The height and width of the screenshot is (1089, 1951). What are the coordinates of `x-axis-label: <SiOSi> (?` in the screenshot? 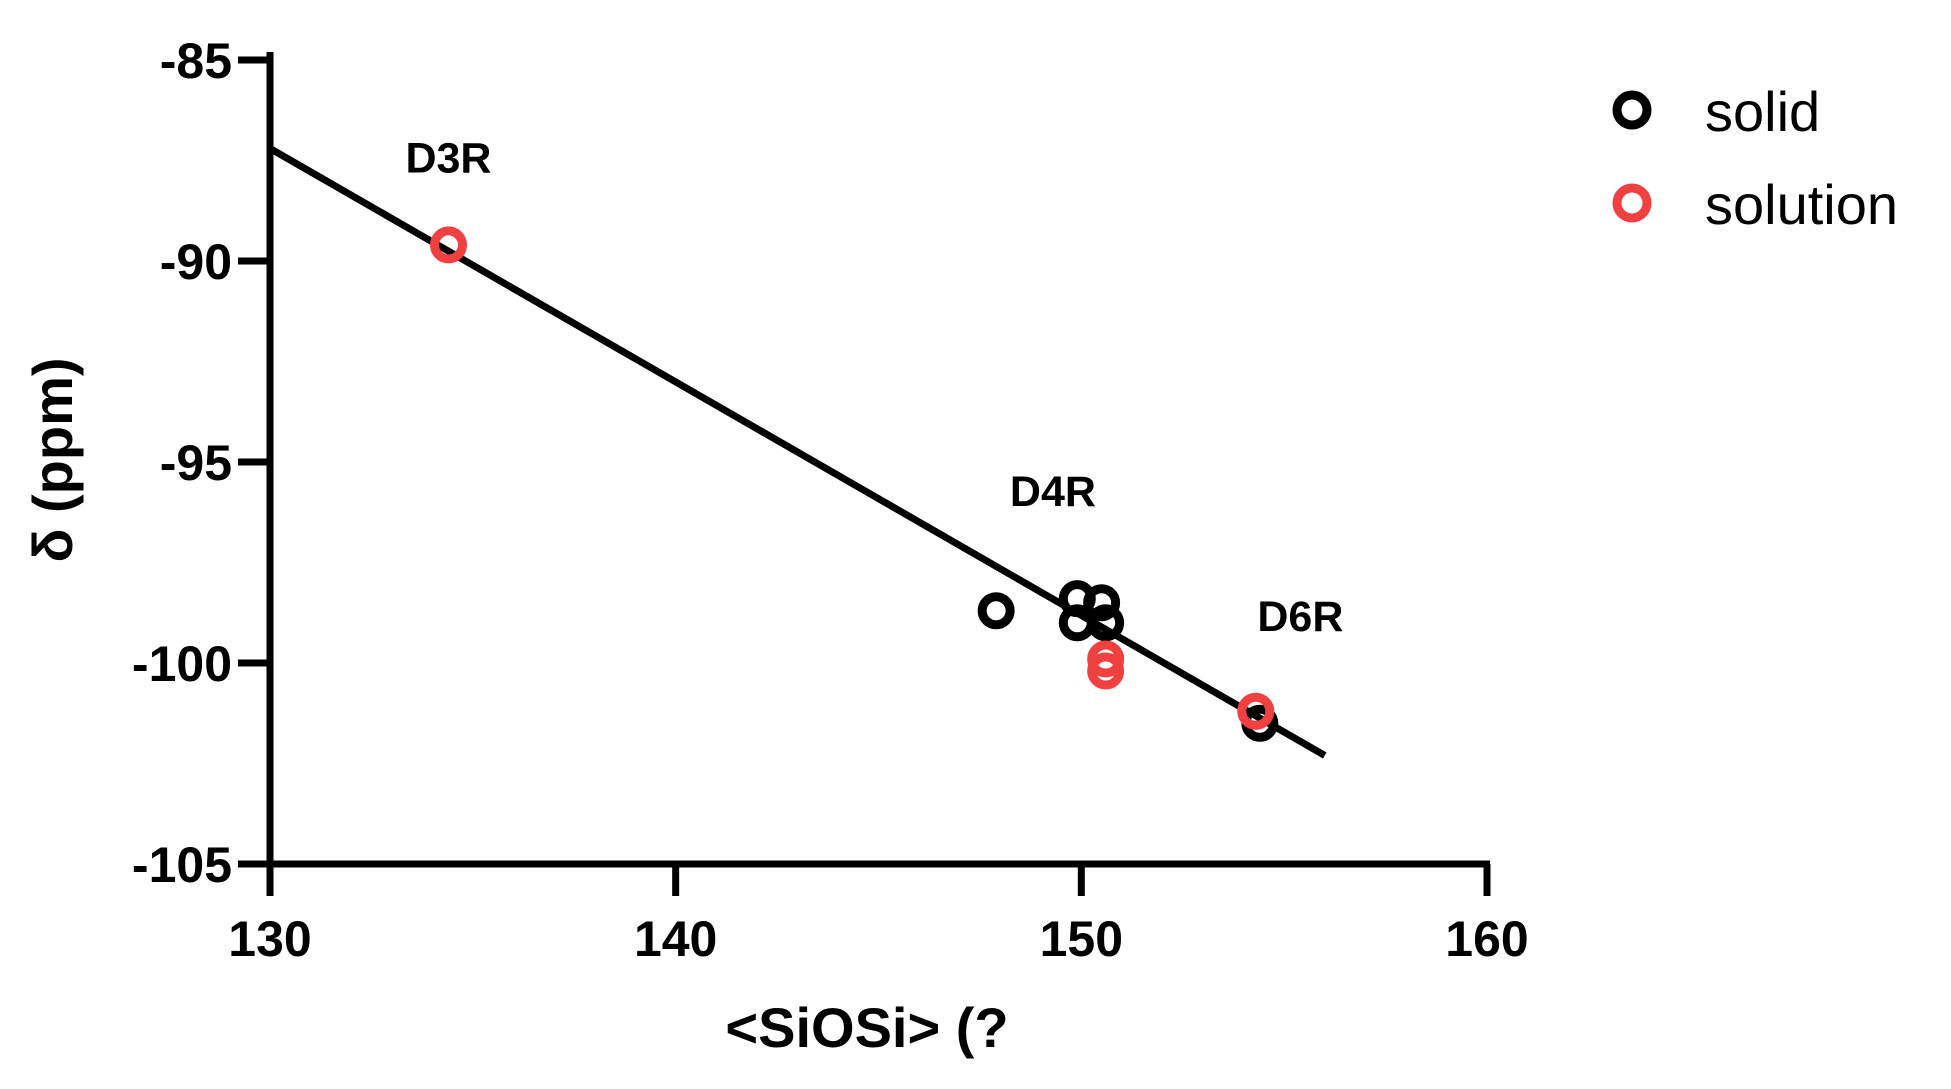 It's located at (866, 1027).